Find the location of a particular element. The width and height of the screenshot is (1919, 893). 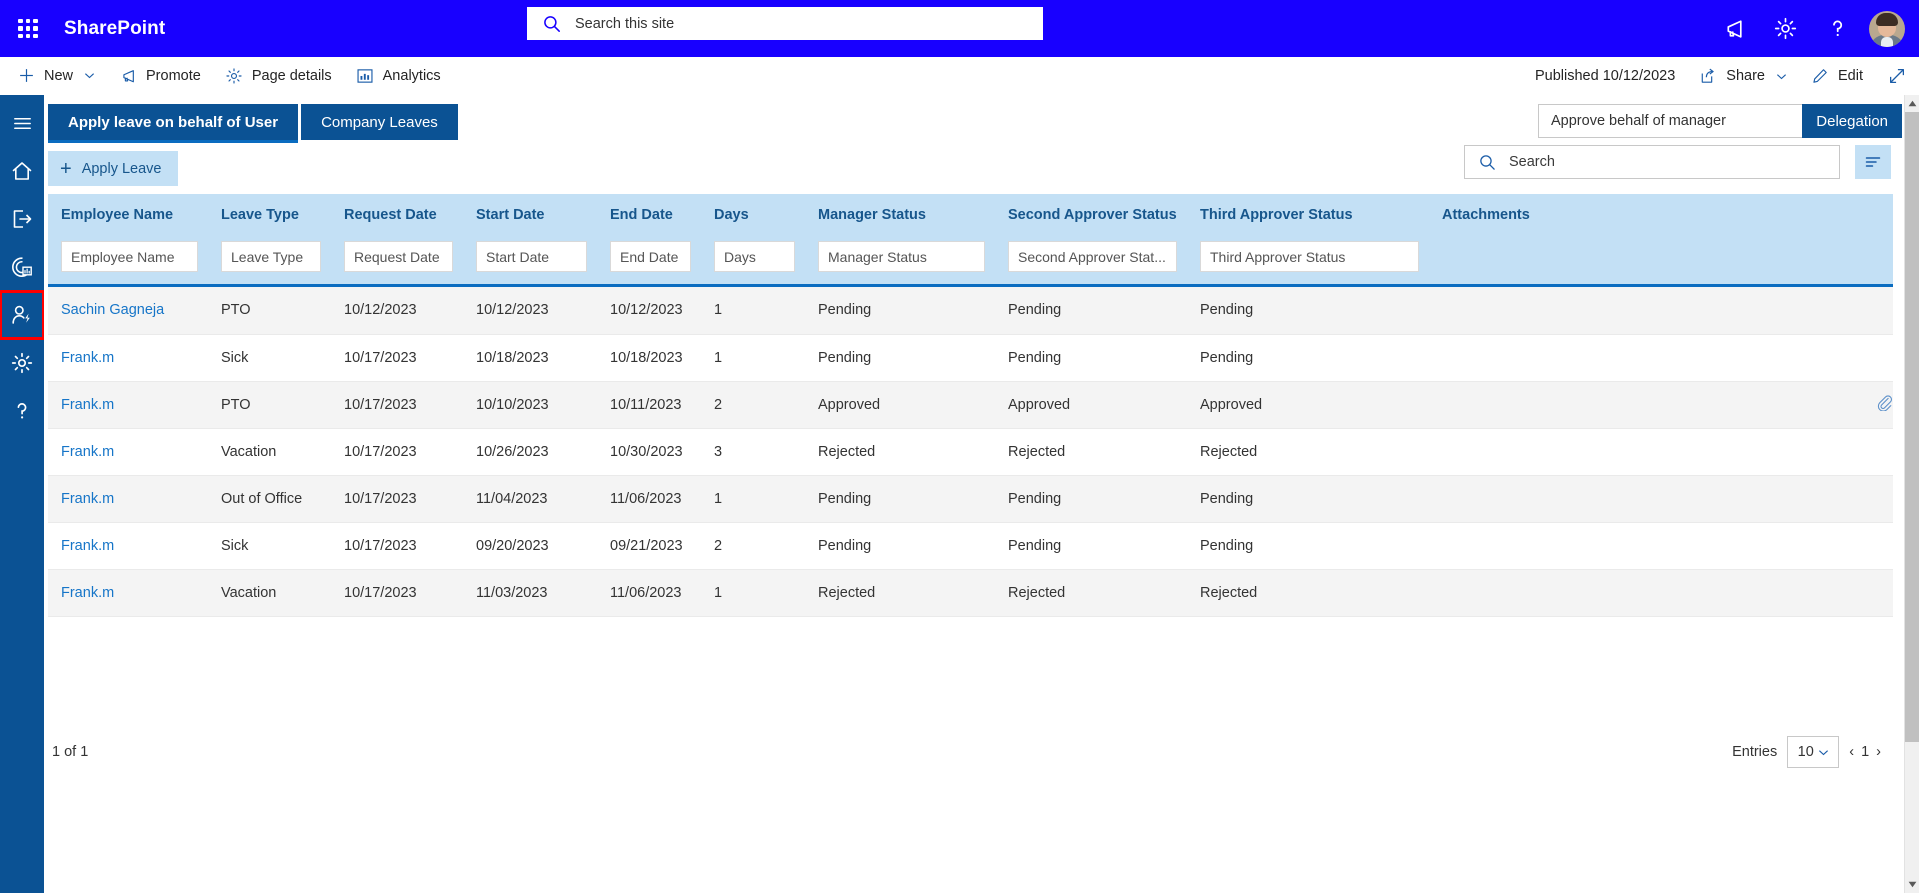

cell-leave-type: Vacation is located at coordinates (269, 593).